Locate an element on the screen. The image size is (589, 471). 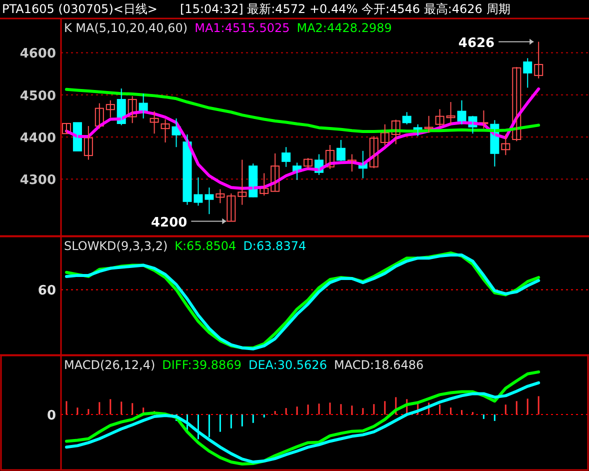
annotation: 4200 is located at coordinates (169, 222).